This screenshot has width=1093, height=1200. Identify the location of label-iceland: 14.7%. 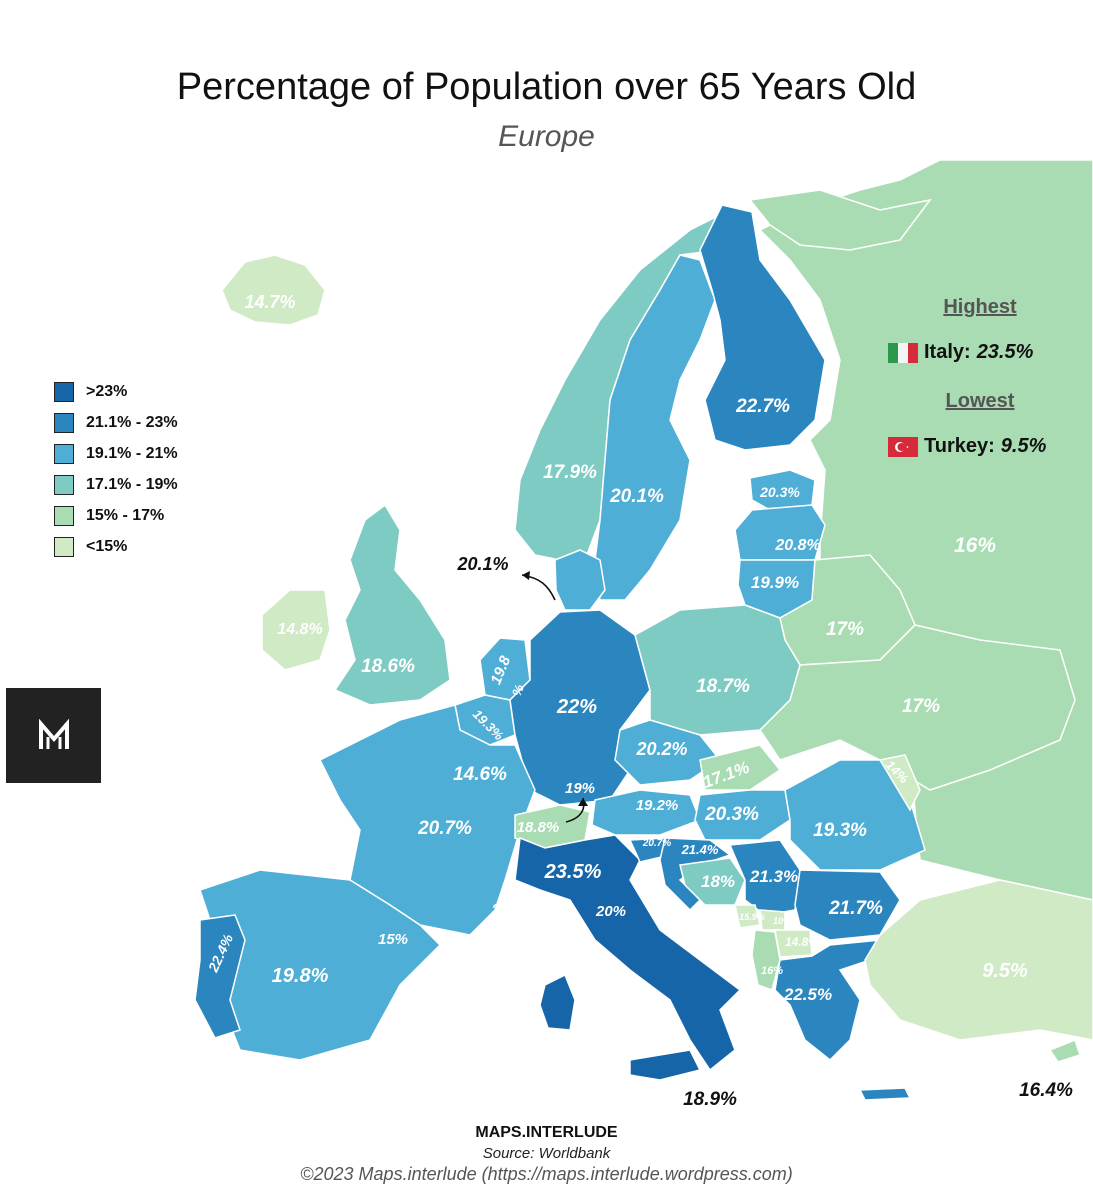
(269, 302).